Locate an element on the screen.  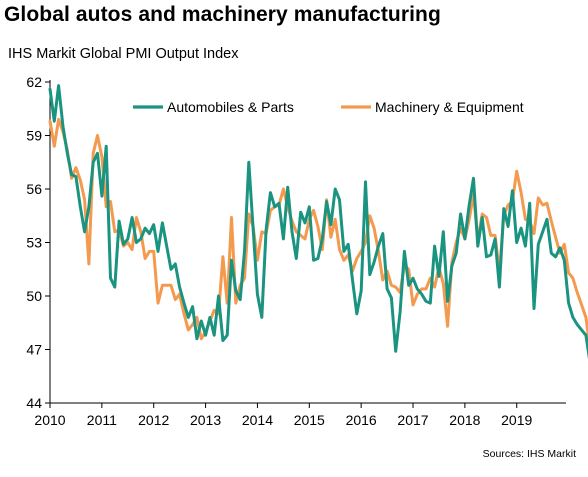
y-tick-label: 59 is located at coordinates (34, 136).